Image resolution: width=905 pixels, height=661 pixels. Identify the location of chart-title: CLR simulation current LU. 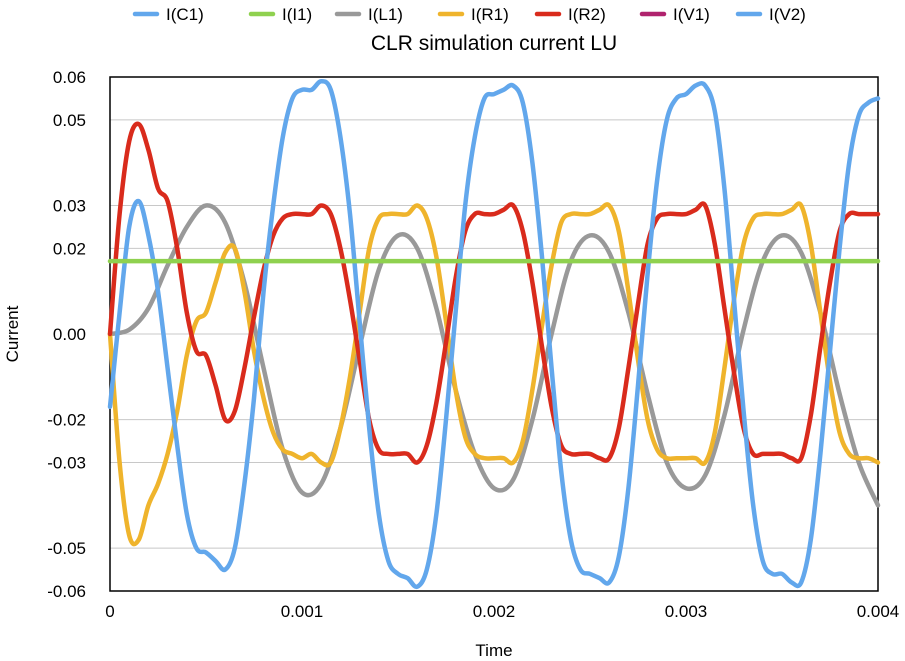
(494, 43).